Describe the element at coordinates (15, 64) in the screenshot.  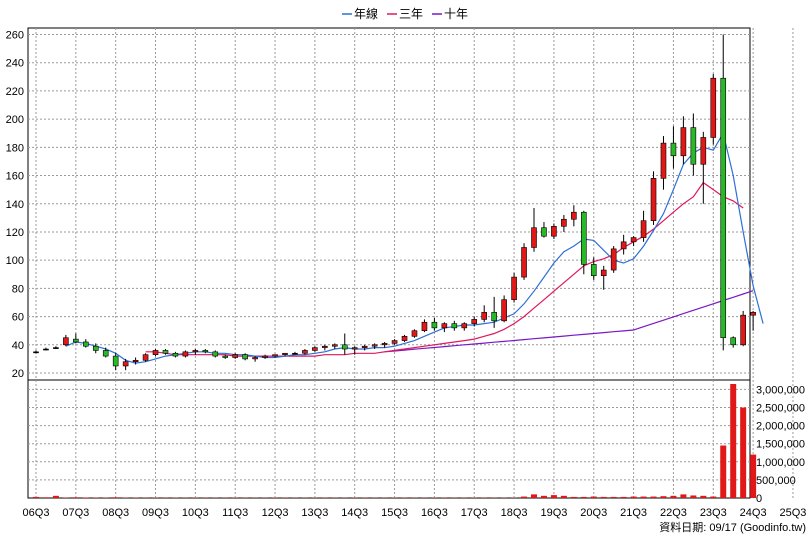
I see `price-y-tick-label: 240` at that location.